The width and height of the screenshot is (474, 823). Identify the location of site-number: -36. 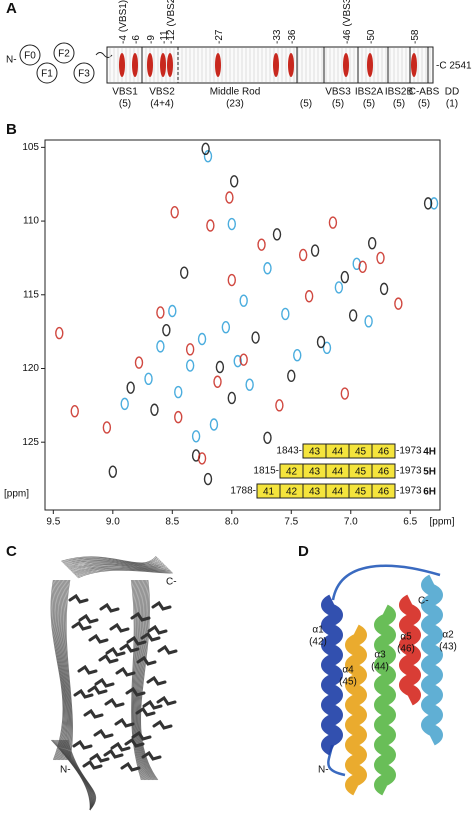
(292, 36).